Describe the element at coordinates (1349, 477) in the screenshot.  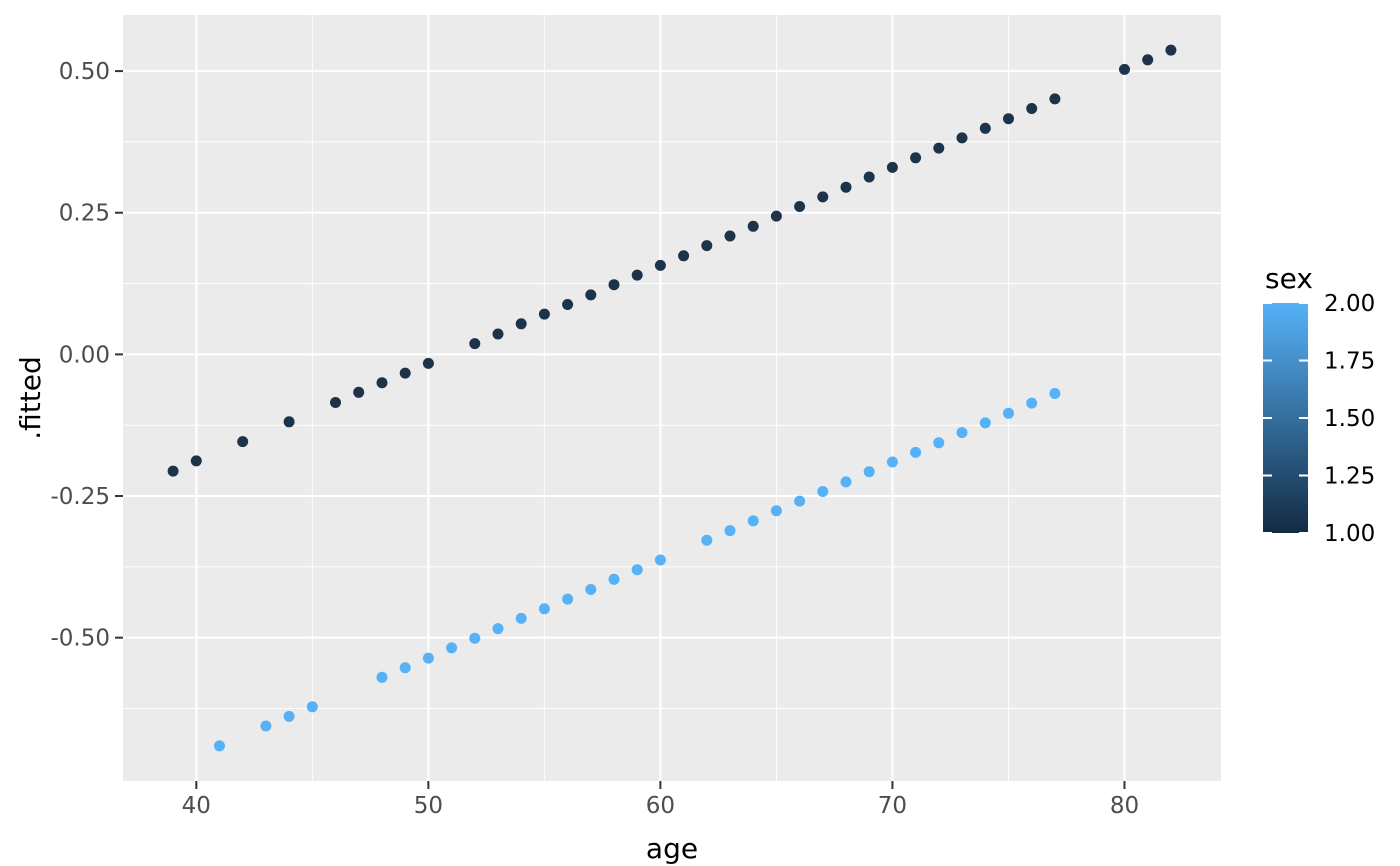
I see `legend-label: 1.25` at that location.